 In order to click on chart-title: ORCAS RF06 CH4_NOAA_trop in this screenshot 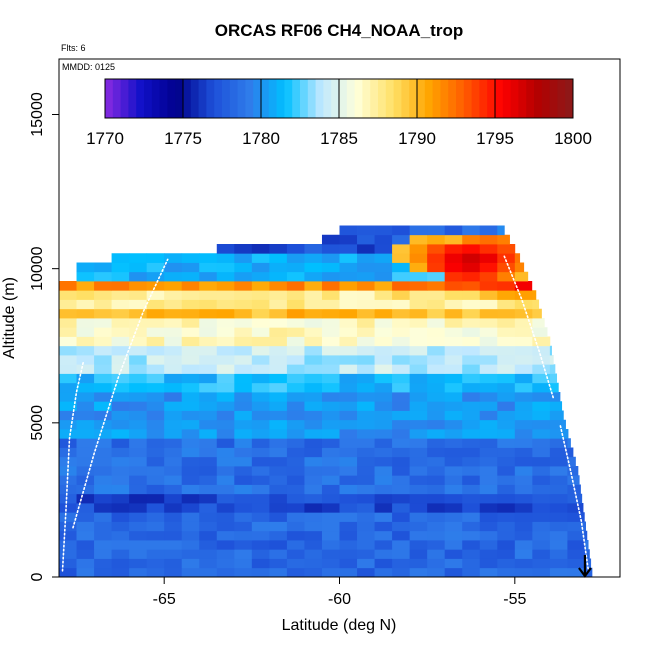, I will do `click(339, 30)`.